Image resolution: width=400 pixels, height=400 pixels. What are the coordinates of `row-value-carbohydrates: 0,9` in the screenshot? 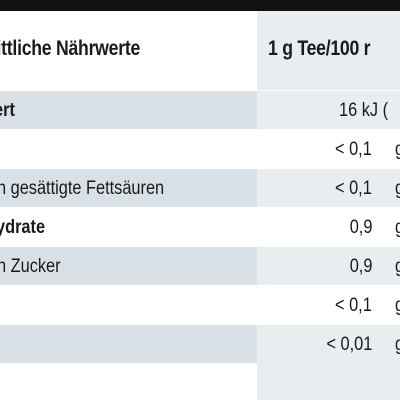 It's located at (360, 227).